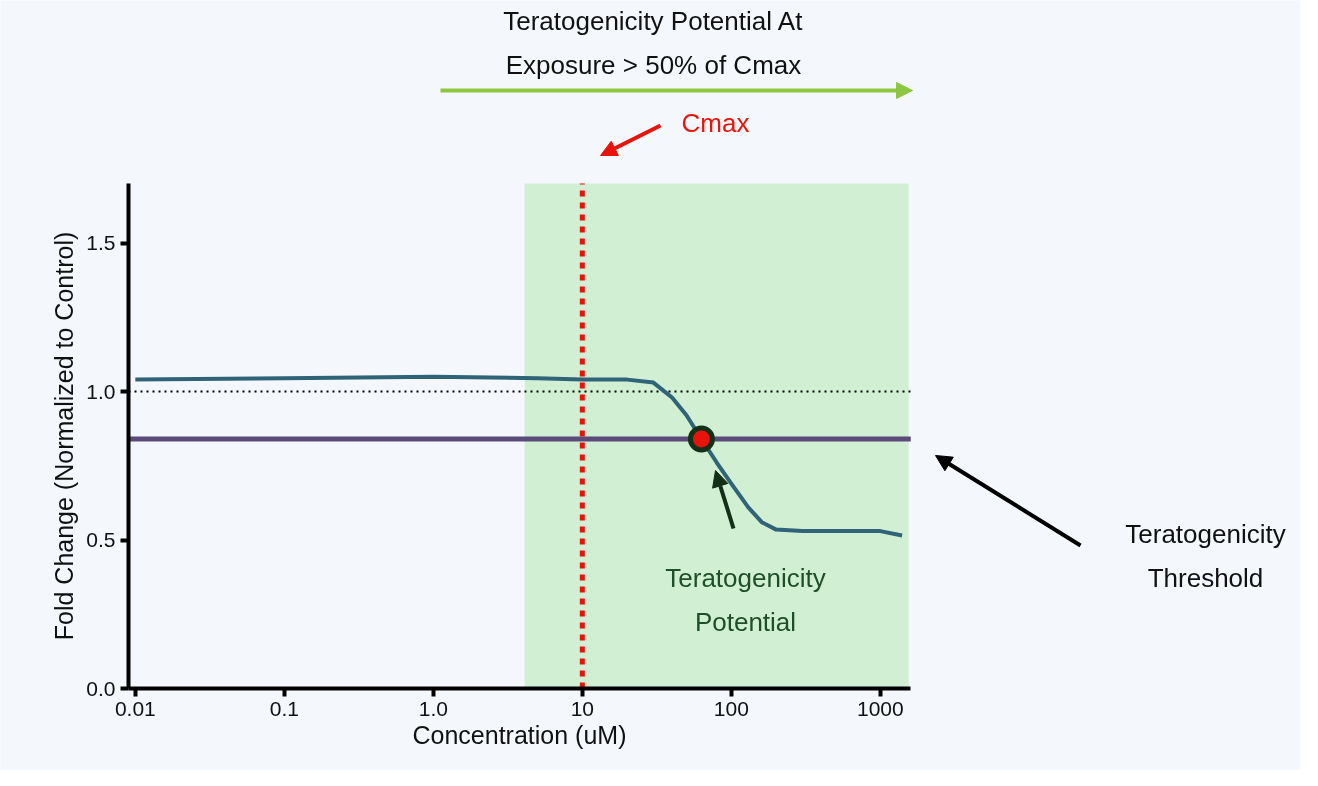  Describe the element at coordinates (284, 708) in the screenshot. I see `x-tick-label: 0.1` at that location.